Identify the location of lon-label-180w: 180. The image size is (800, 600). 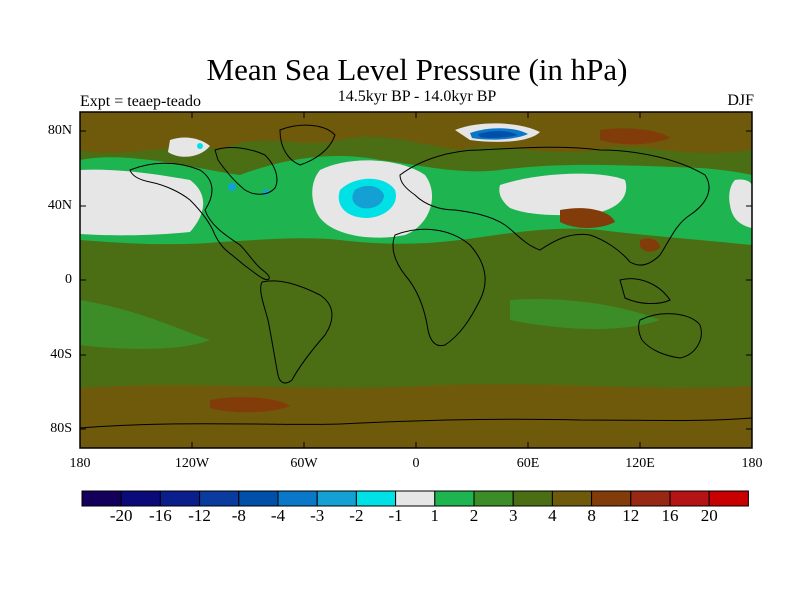
(80, 463).